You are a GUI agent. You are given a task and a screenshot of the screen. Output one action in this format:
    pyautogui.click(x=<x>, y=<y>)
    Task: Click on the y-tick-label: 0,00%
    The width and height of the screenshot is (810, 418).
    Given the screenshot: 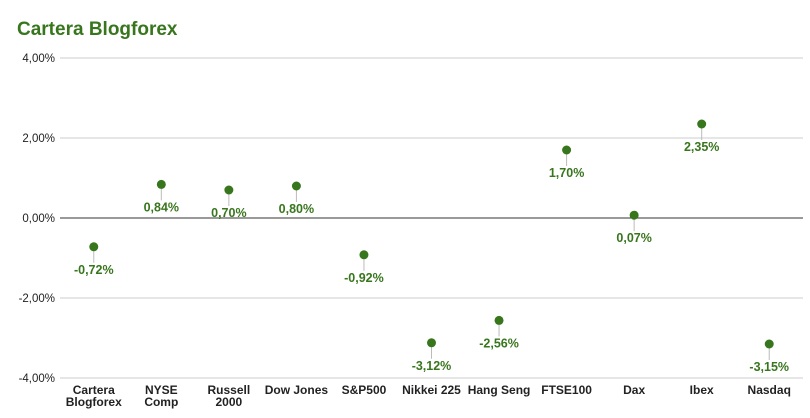 What is the action you would take?
    pyautogui.click(x=38, y=219)
    